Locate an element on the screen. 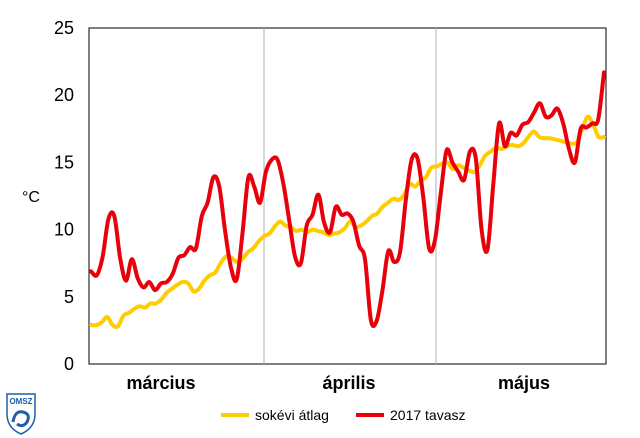 The height and width of the screenshot is (438, 640). y-tick-label: 20 is located at coordinates (64, 95).